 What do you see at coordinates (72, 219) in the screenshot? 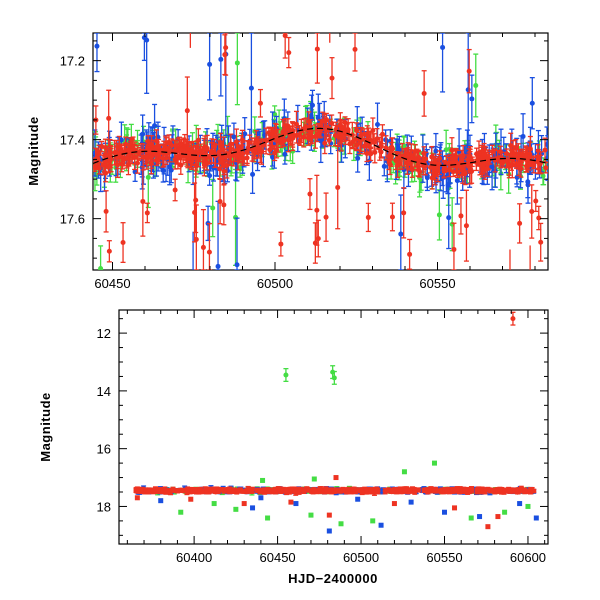
I see `y-tick-label: 17.6` at bounding box center [72, 219].